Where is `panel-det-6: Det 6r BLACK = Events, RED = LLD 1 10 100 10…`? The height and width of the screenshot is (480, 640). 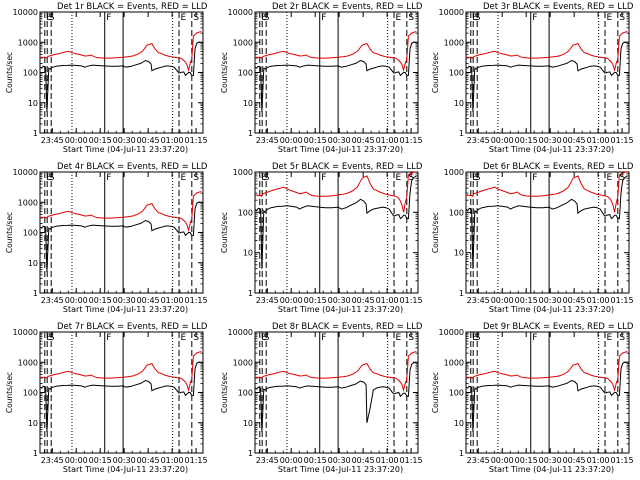
panel-det-6: Det 6r BLACK = Events, RED = LLD 1 10 100 10… is located at coordinates (532, 238).